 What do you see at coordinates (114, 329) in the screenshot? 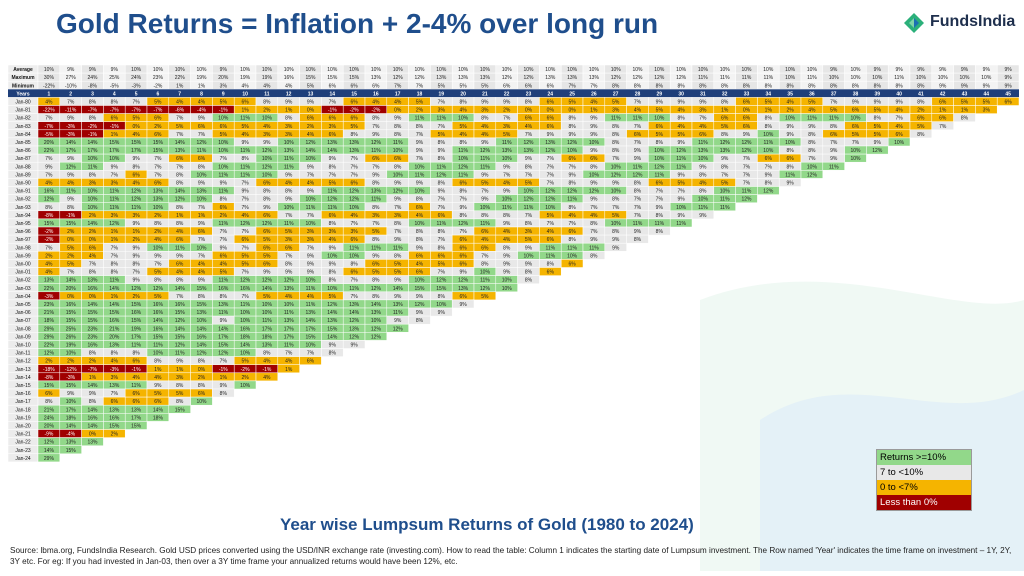
I see `return-value: 21%` at bounding box center [114, 329].